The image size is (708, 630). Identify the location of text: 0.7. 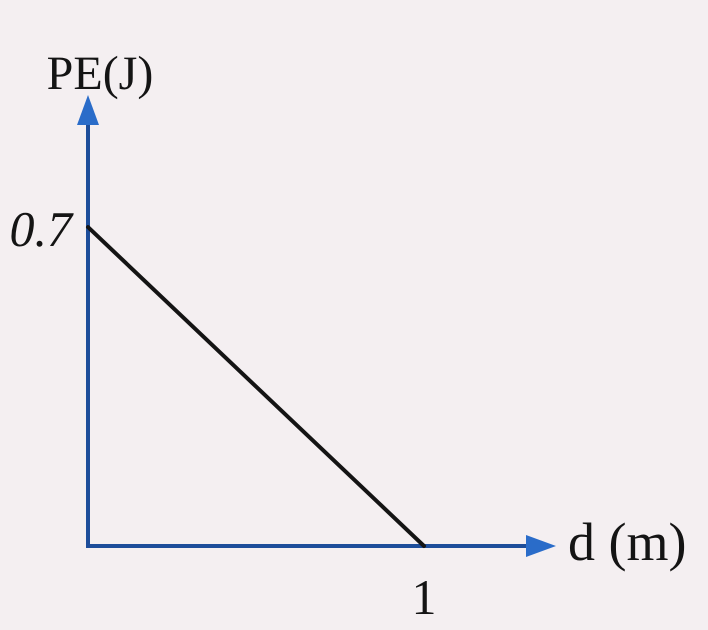
(42, 229).